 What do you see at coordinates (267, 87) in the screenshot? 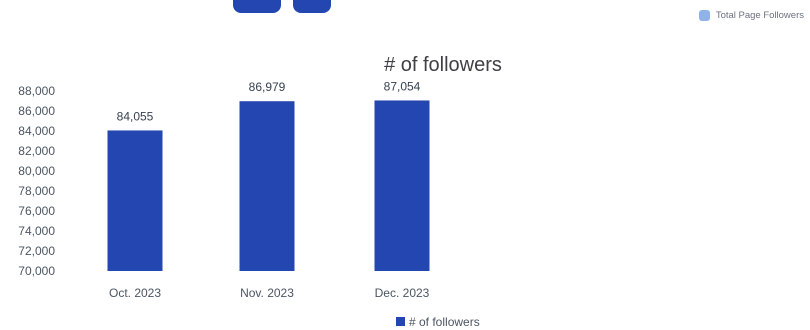
I see `bar-data-label: 86,979` at bounding box center [267, 87].